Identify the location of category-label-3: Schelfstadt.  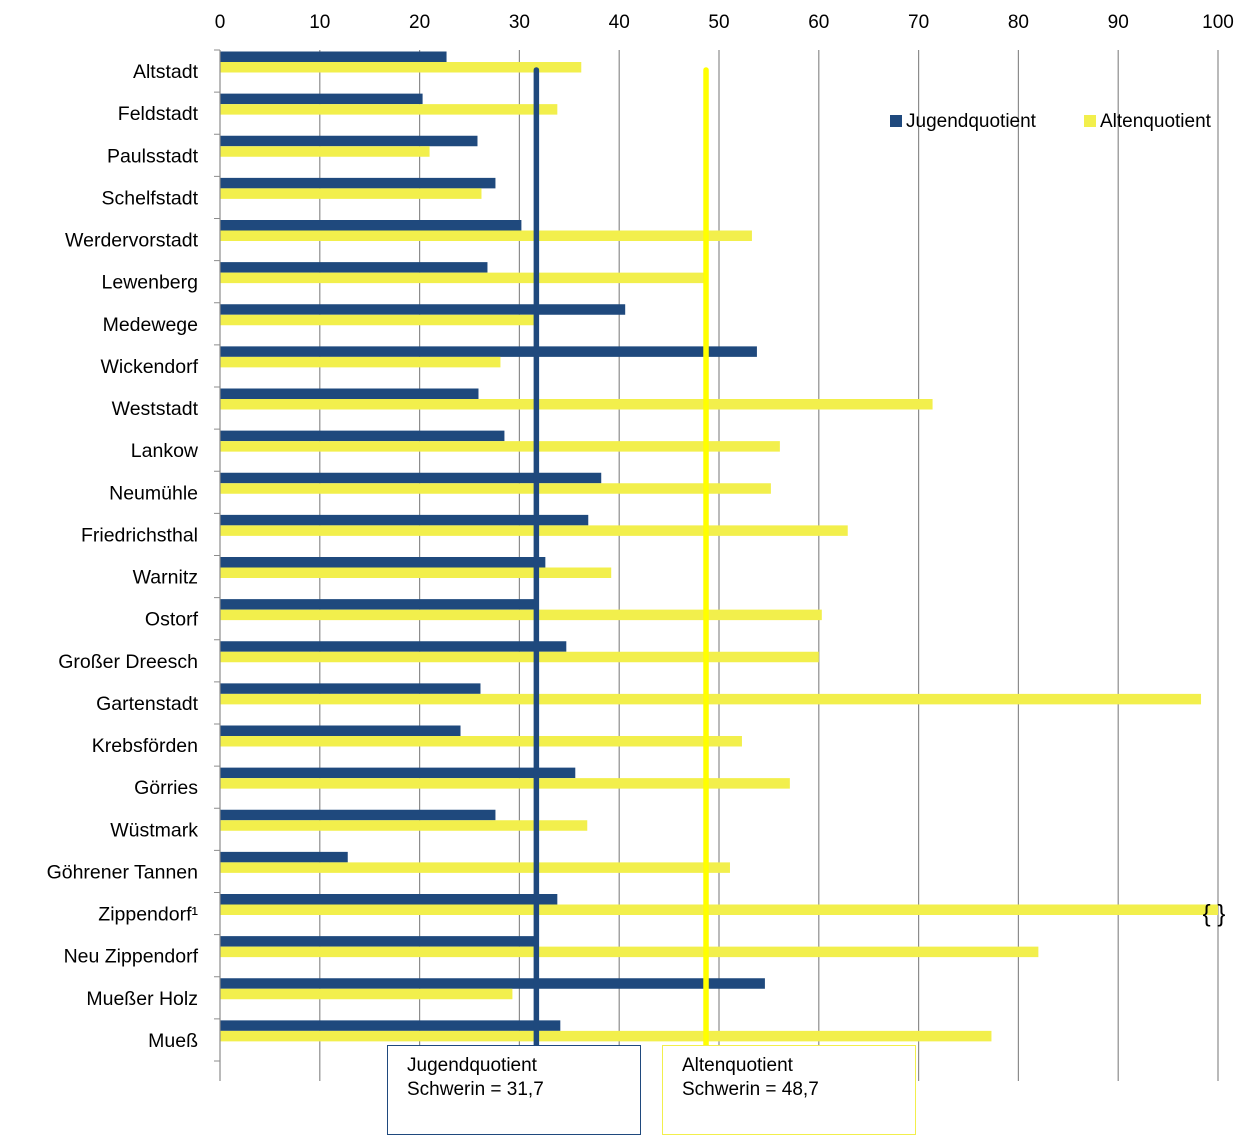
(150, 198).